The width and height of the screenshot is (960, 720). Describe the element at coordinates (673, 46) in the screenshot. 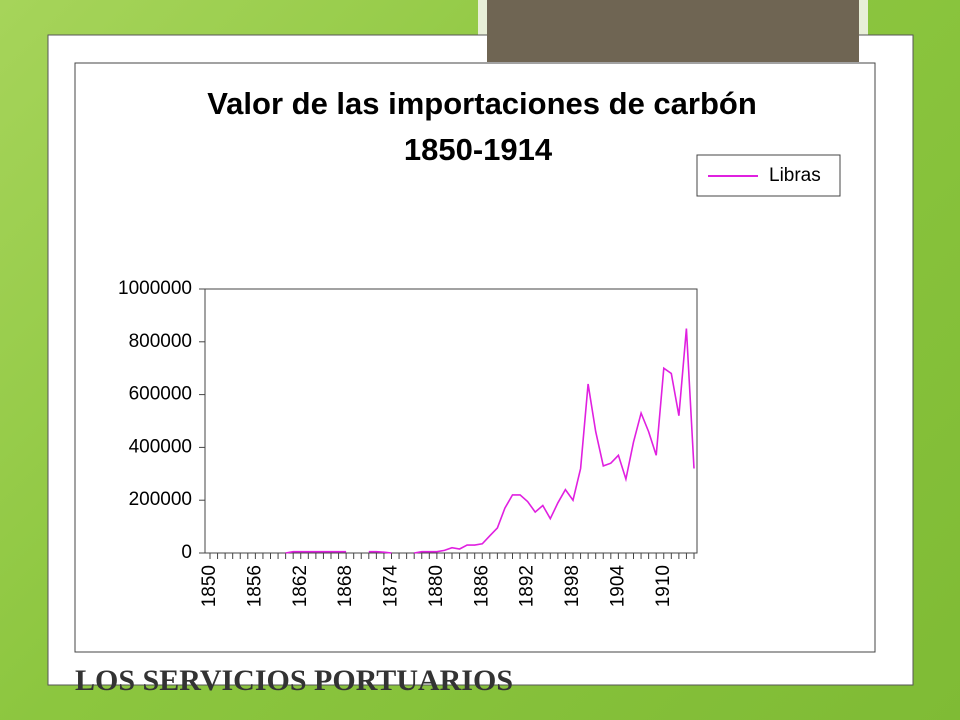

I see `tab-overlap` at that location.